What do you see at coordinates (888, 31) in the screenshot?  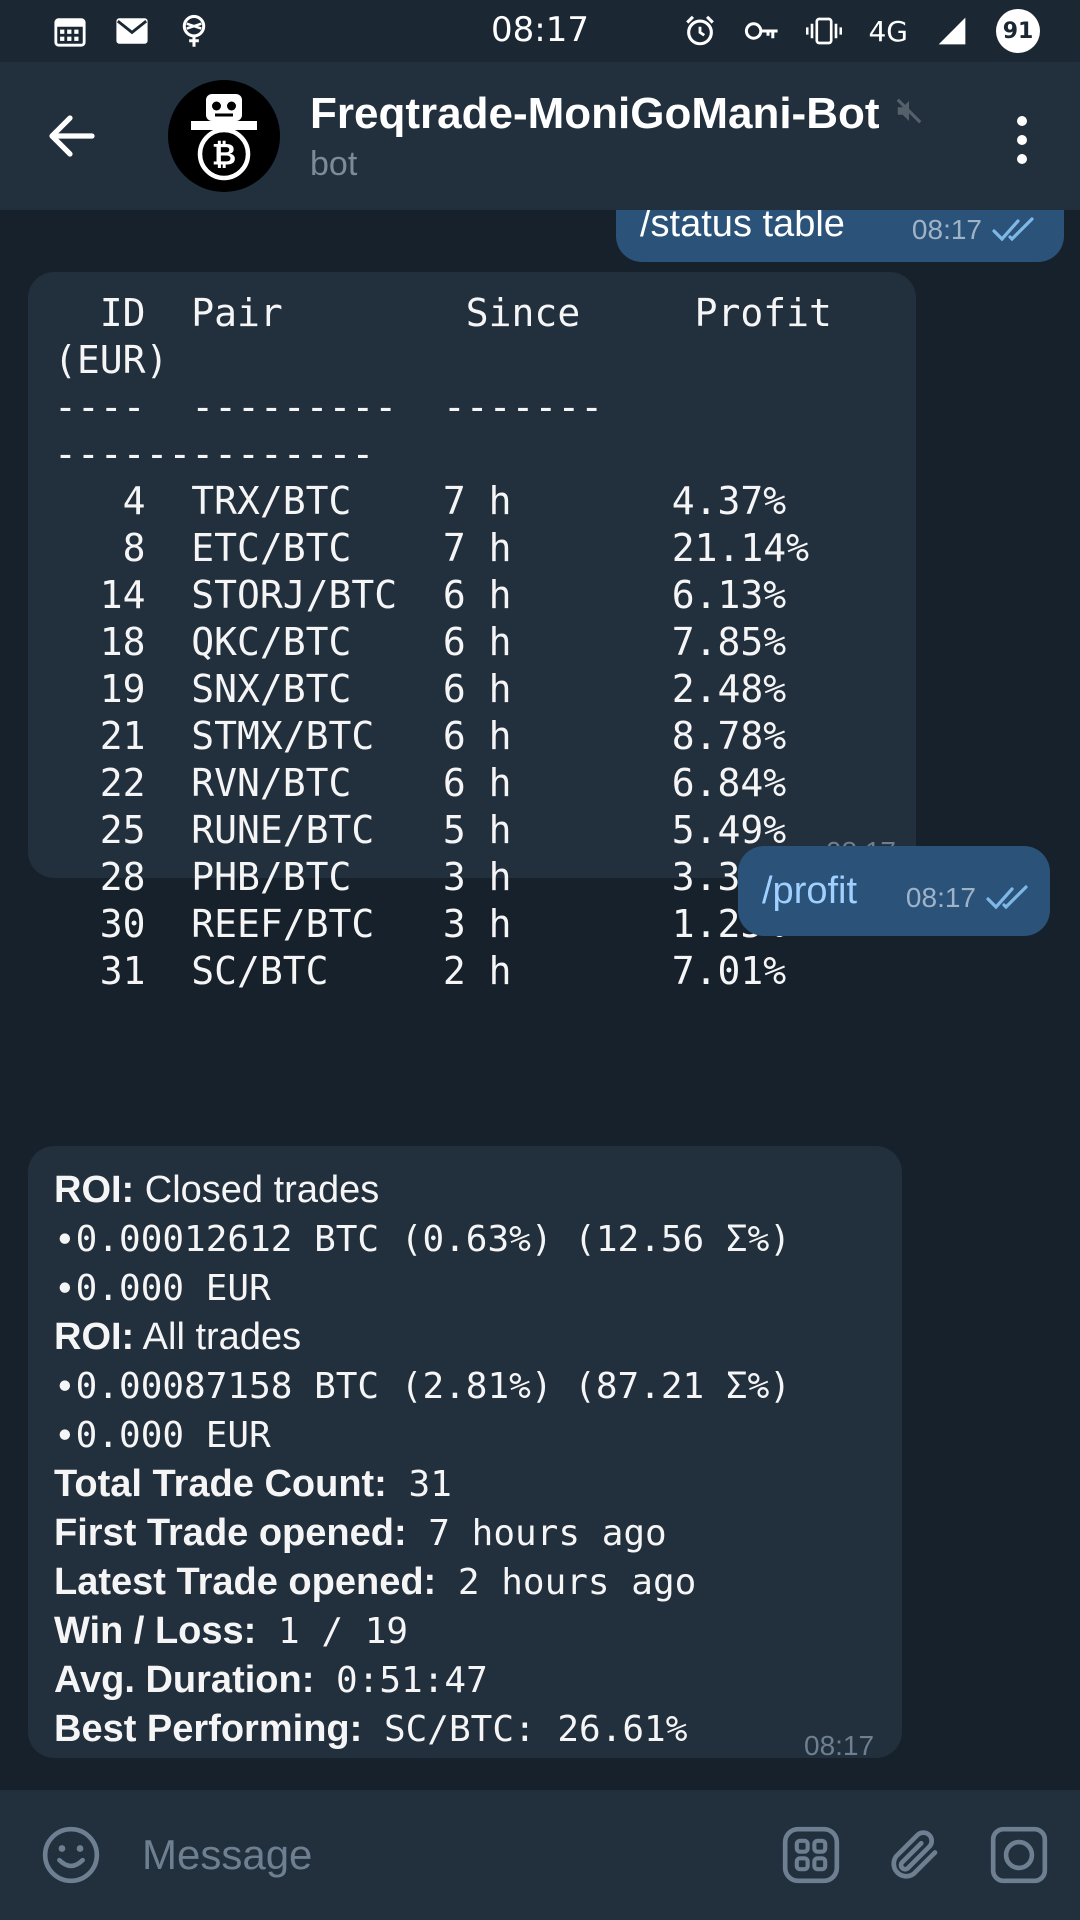 I see `network-type: 4G` at bounding box center [888, 31].